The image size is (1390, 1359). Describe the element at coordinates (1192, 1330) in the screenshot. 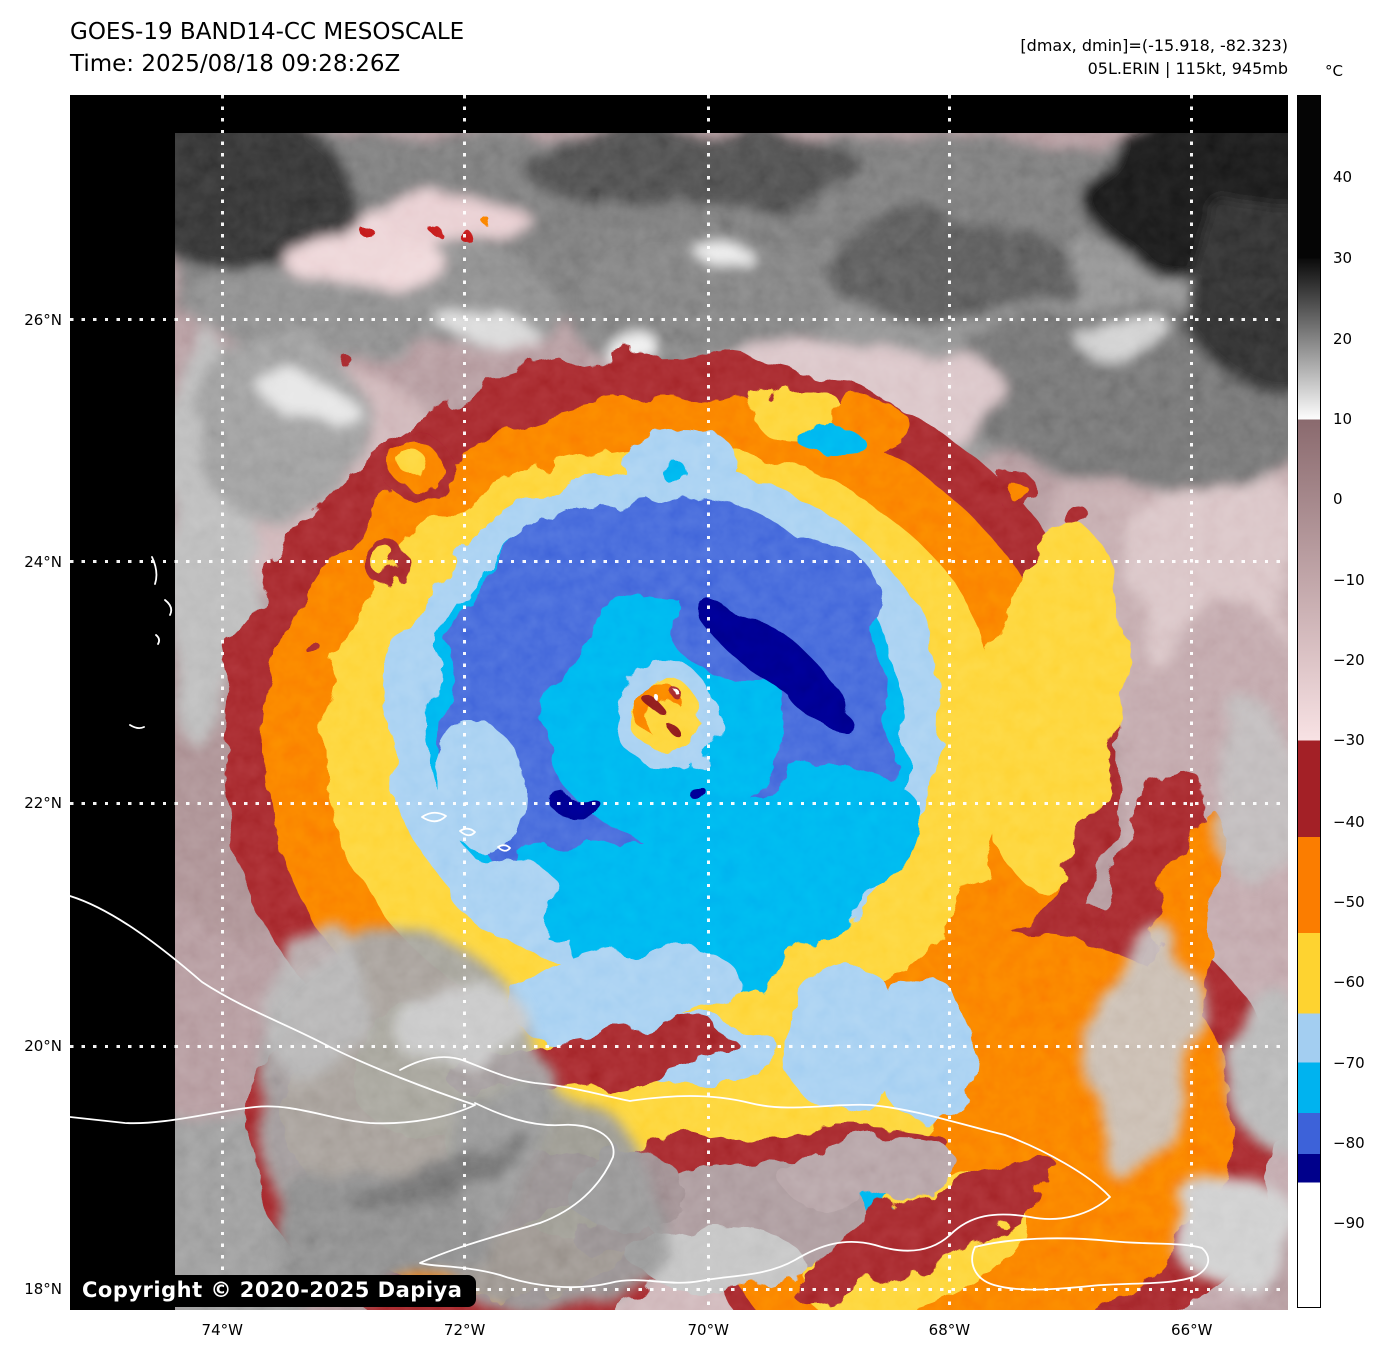

I see `lon-tick-label: 66°W` at that location.